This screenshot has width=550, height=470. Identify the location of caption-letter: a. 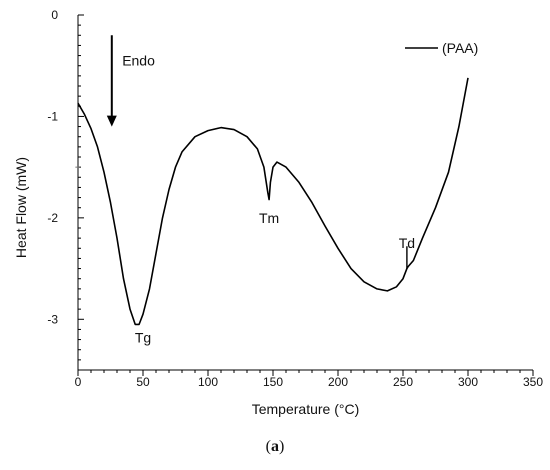
(275, 446).